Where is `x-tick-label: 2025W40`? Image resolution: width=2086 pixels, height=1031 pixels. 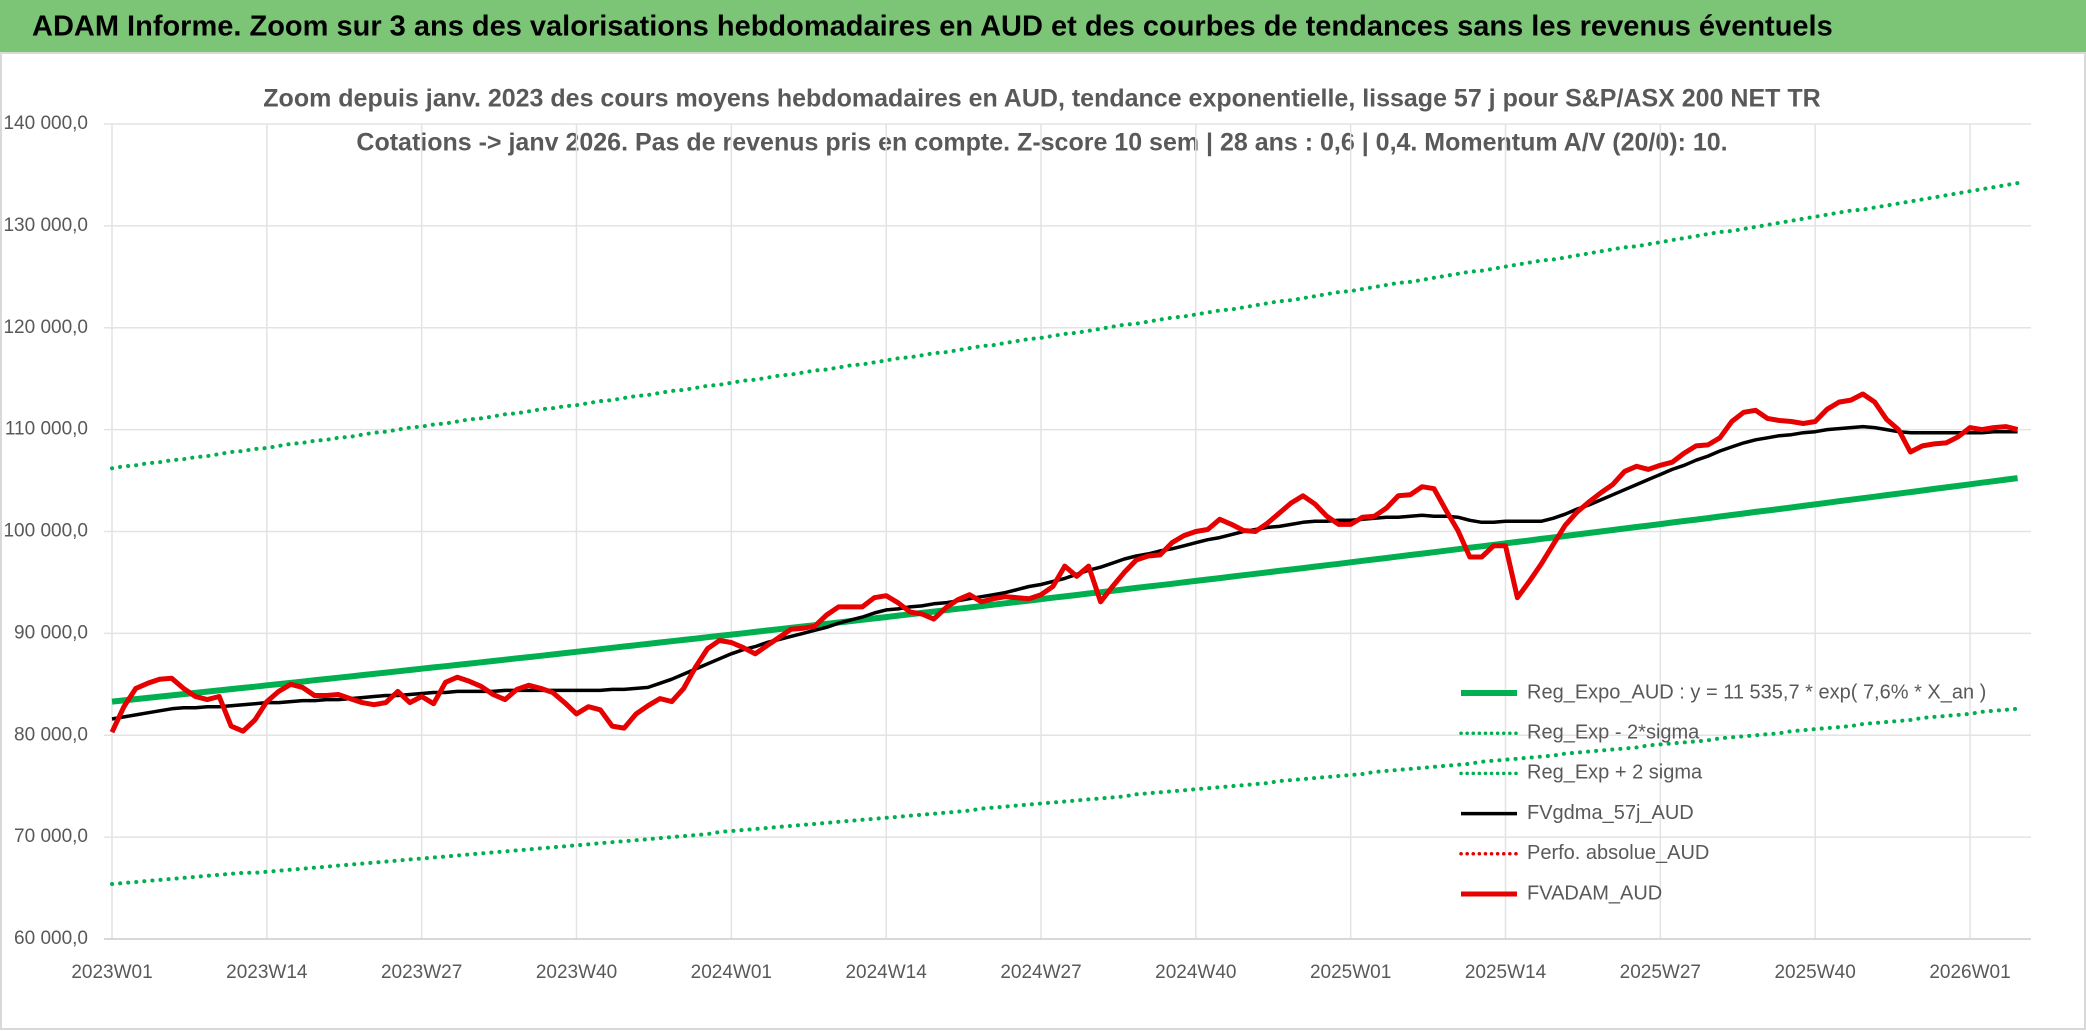 x-tick-label: 2025W40 is located at coordinates (1814, 972).